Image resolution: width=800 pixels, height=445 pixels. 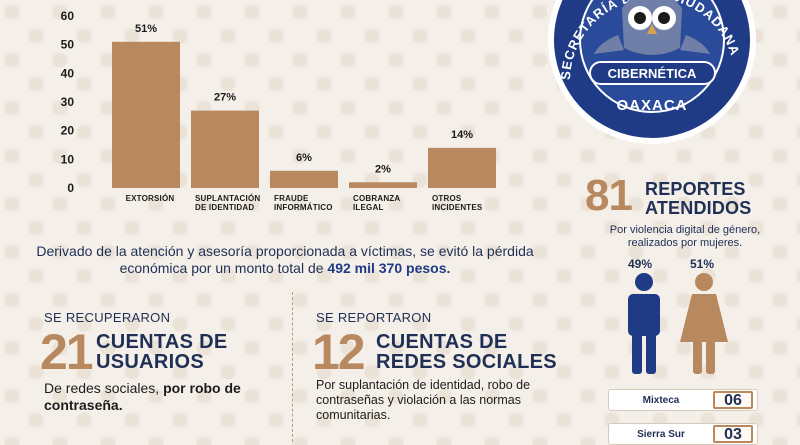 I want to click on x-category-line: INCIDENTES, so click(x=457, y=207).